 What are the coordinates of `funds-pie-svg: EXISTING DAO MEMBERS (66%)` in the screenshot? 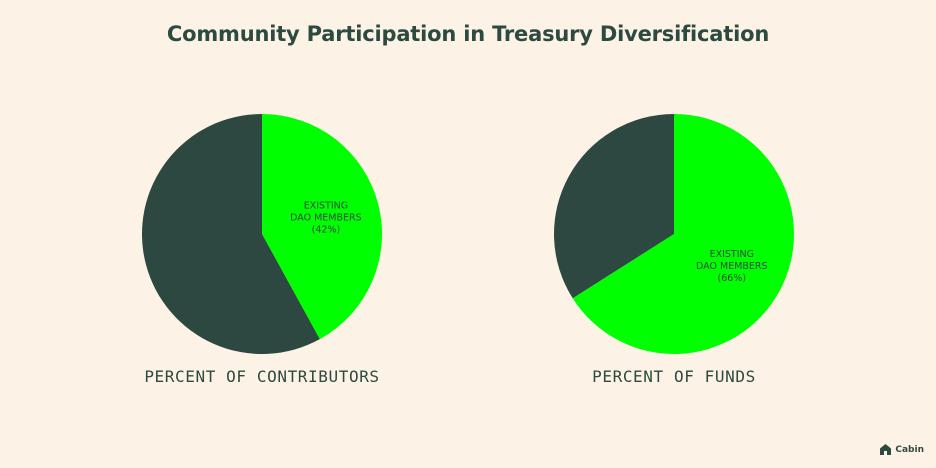 It's located at (674, 234).